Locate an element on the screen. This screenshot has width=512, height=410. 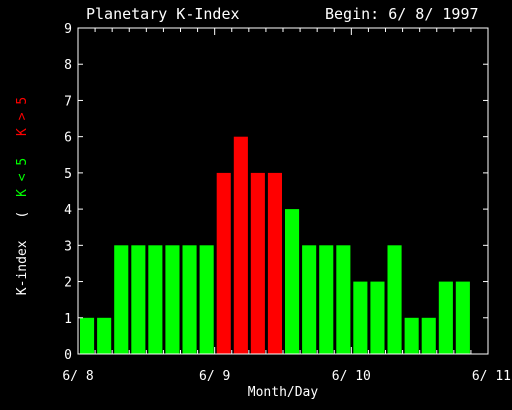
begin-date-label: Begin: 6/ 8/ 1997 is located at coordinates (402, 14).